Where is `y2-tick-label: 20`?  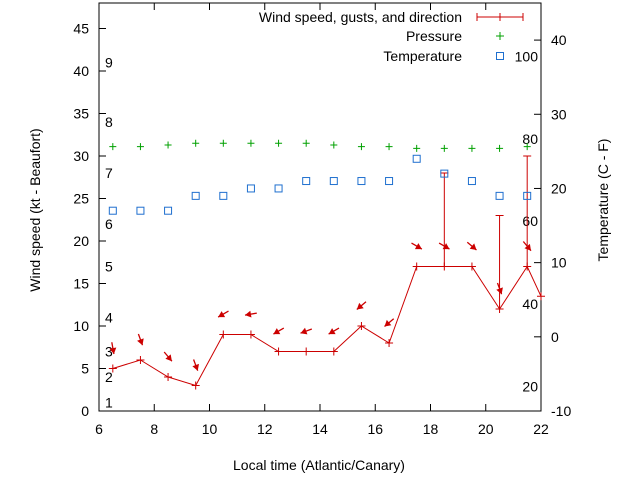
y2-tick-label: 20 is located at coordinates (559, 188).